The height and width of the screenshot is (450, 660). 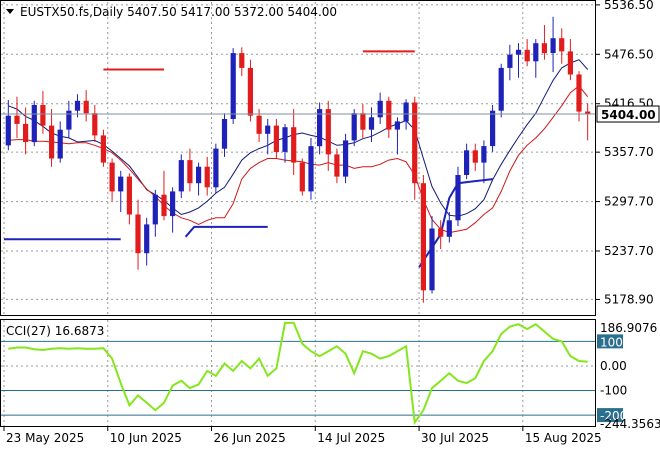 What do you see at coordinates (563, 438) in the screenshot?
I see `time-tick-label-5: 15 Aug 2025` at bounding box center [563, 438].